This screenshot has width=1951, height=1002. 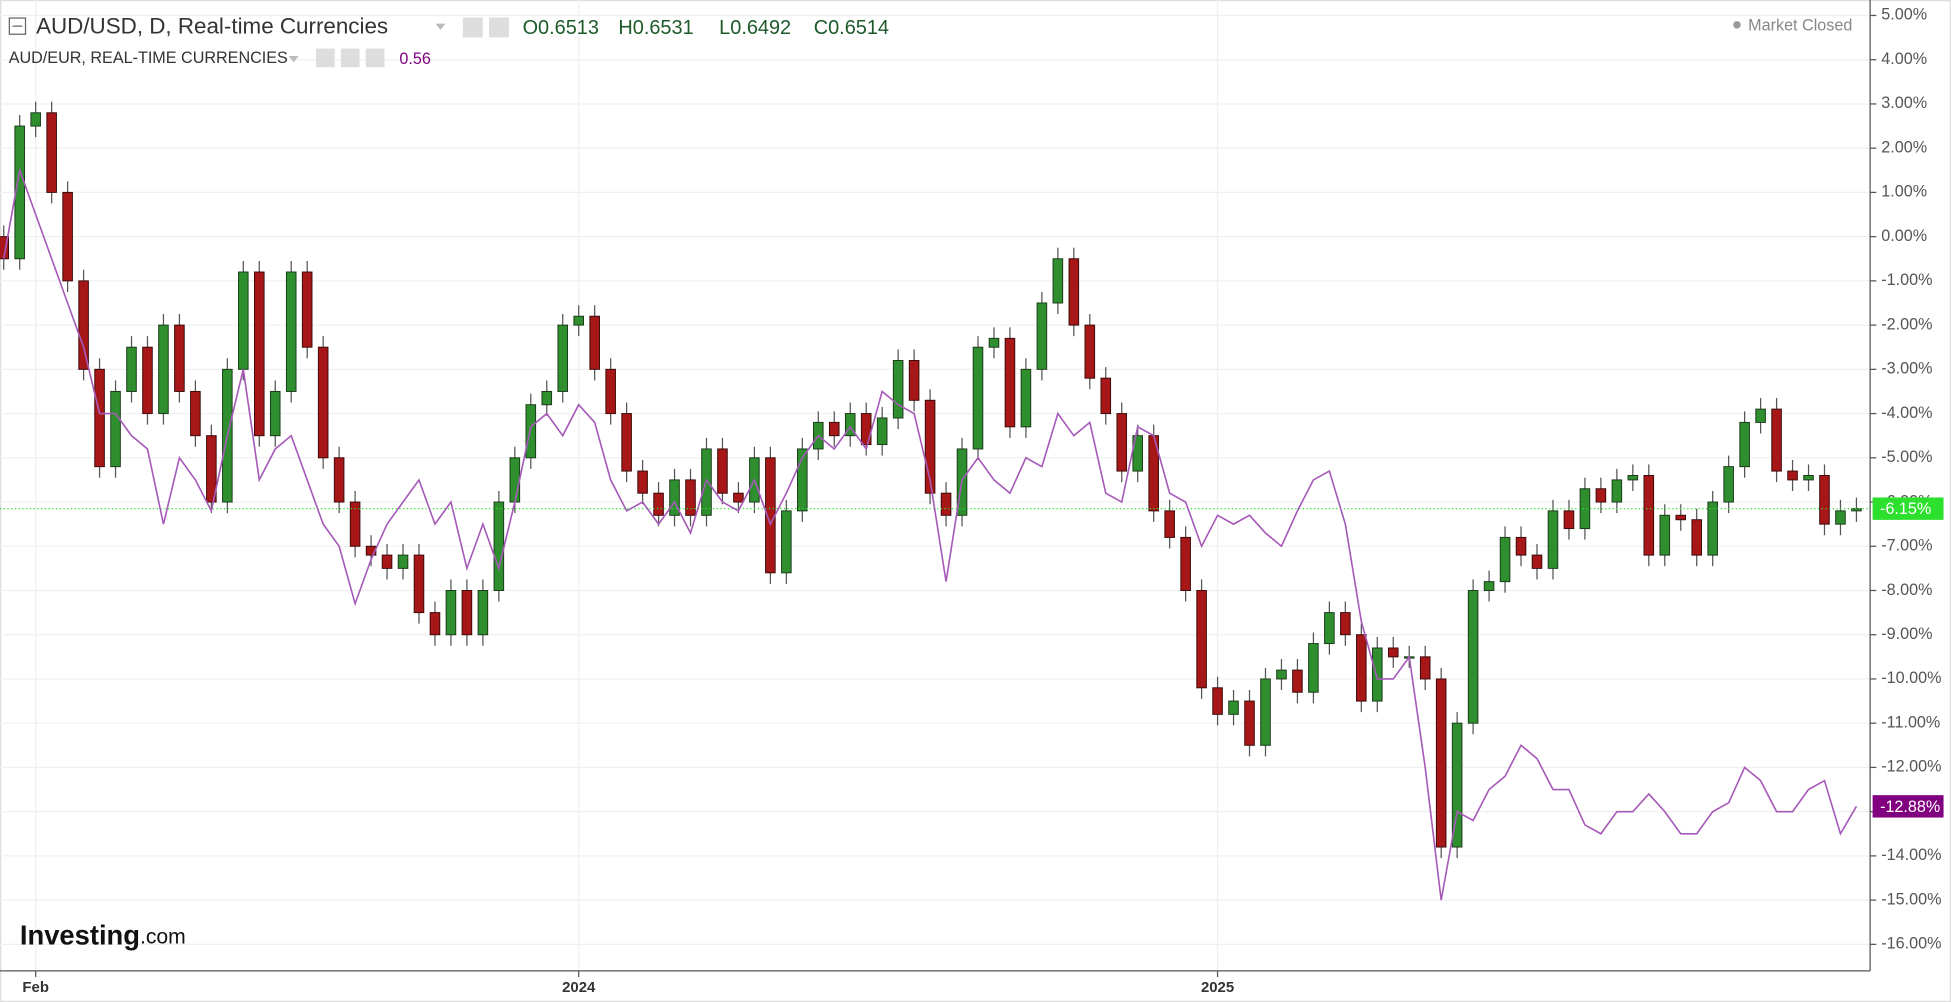 What do you see at coordinates (1906, 457) in the screenshot?
I see `y-tick-label: -5.00%` at bounding box center [1906, 457].